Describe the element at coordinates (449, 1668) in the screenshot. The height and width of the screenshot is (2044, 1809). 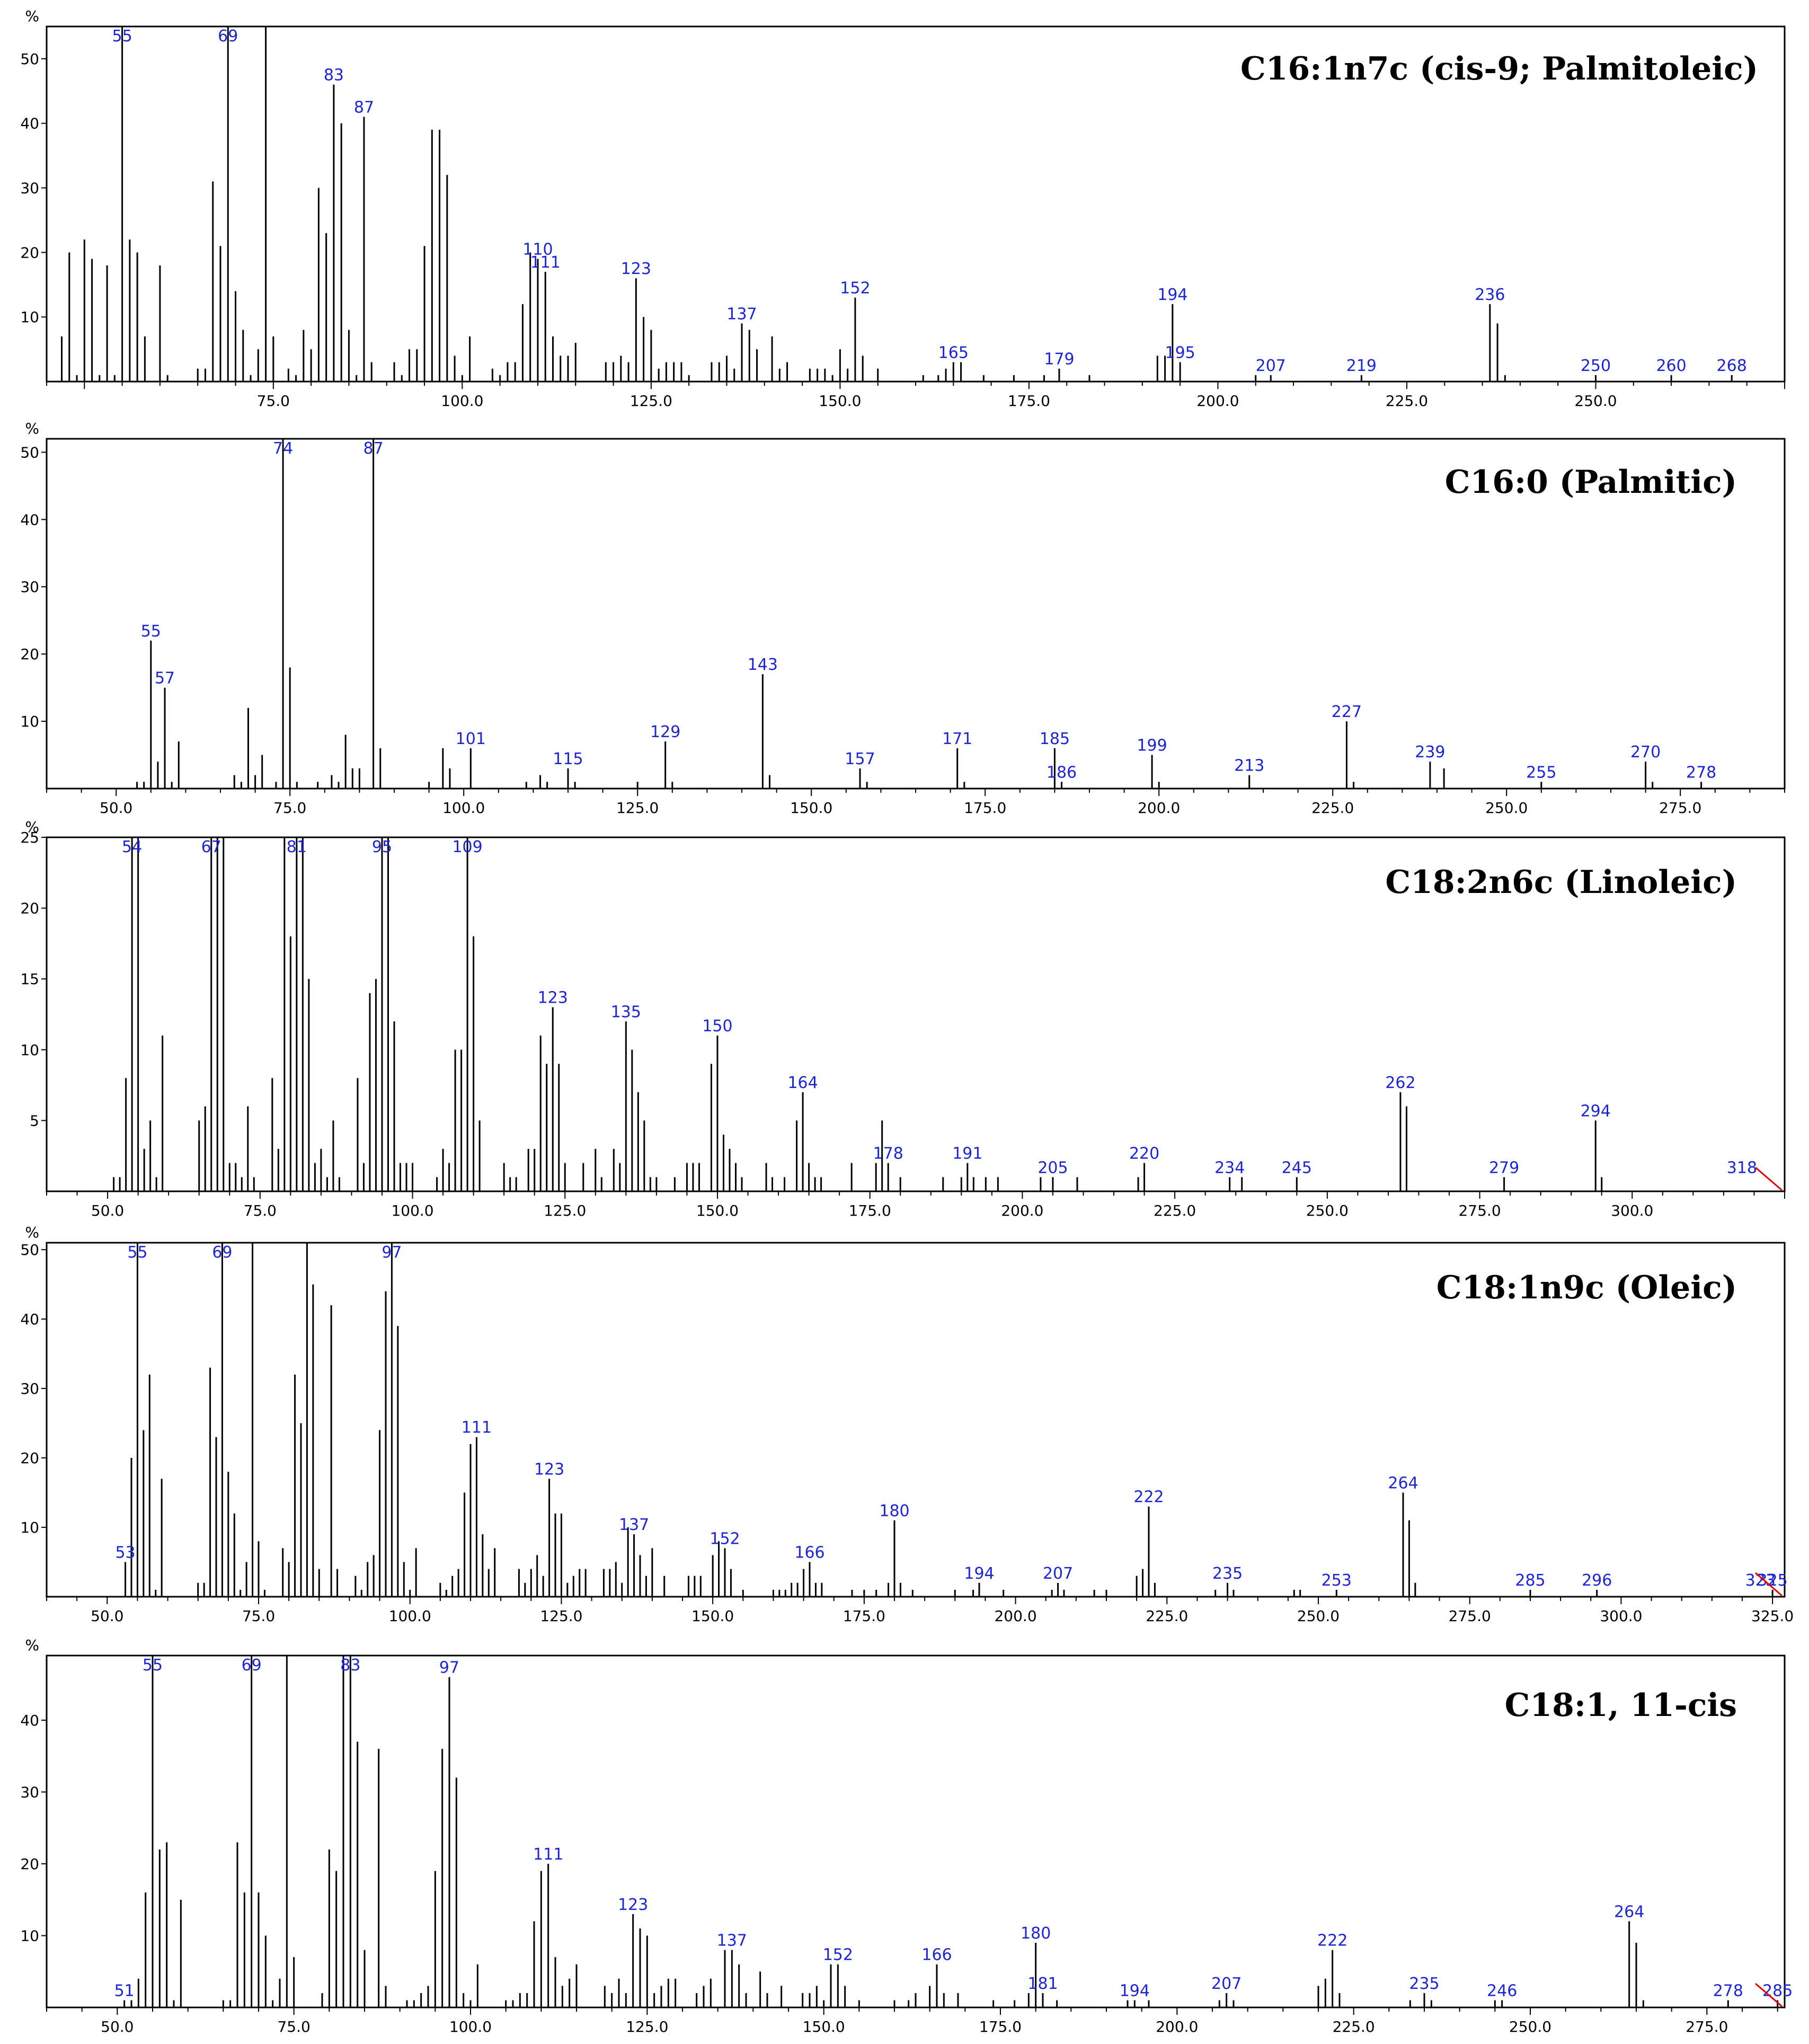
I see `peak-label-97: 97` at that location.